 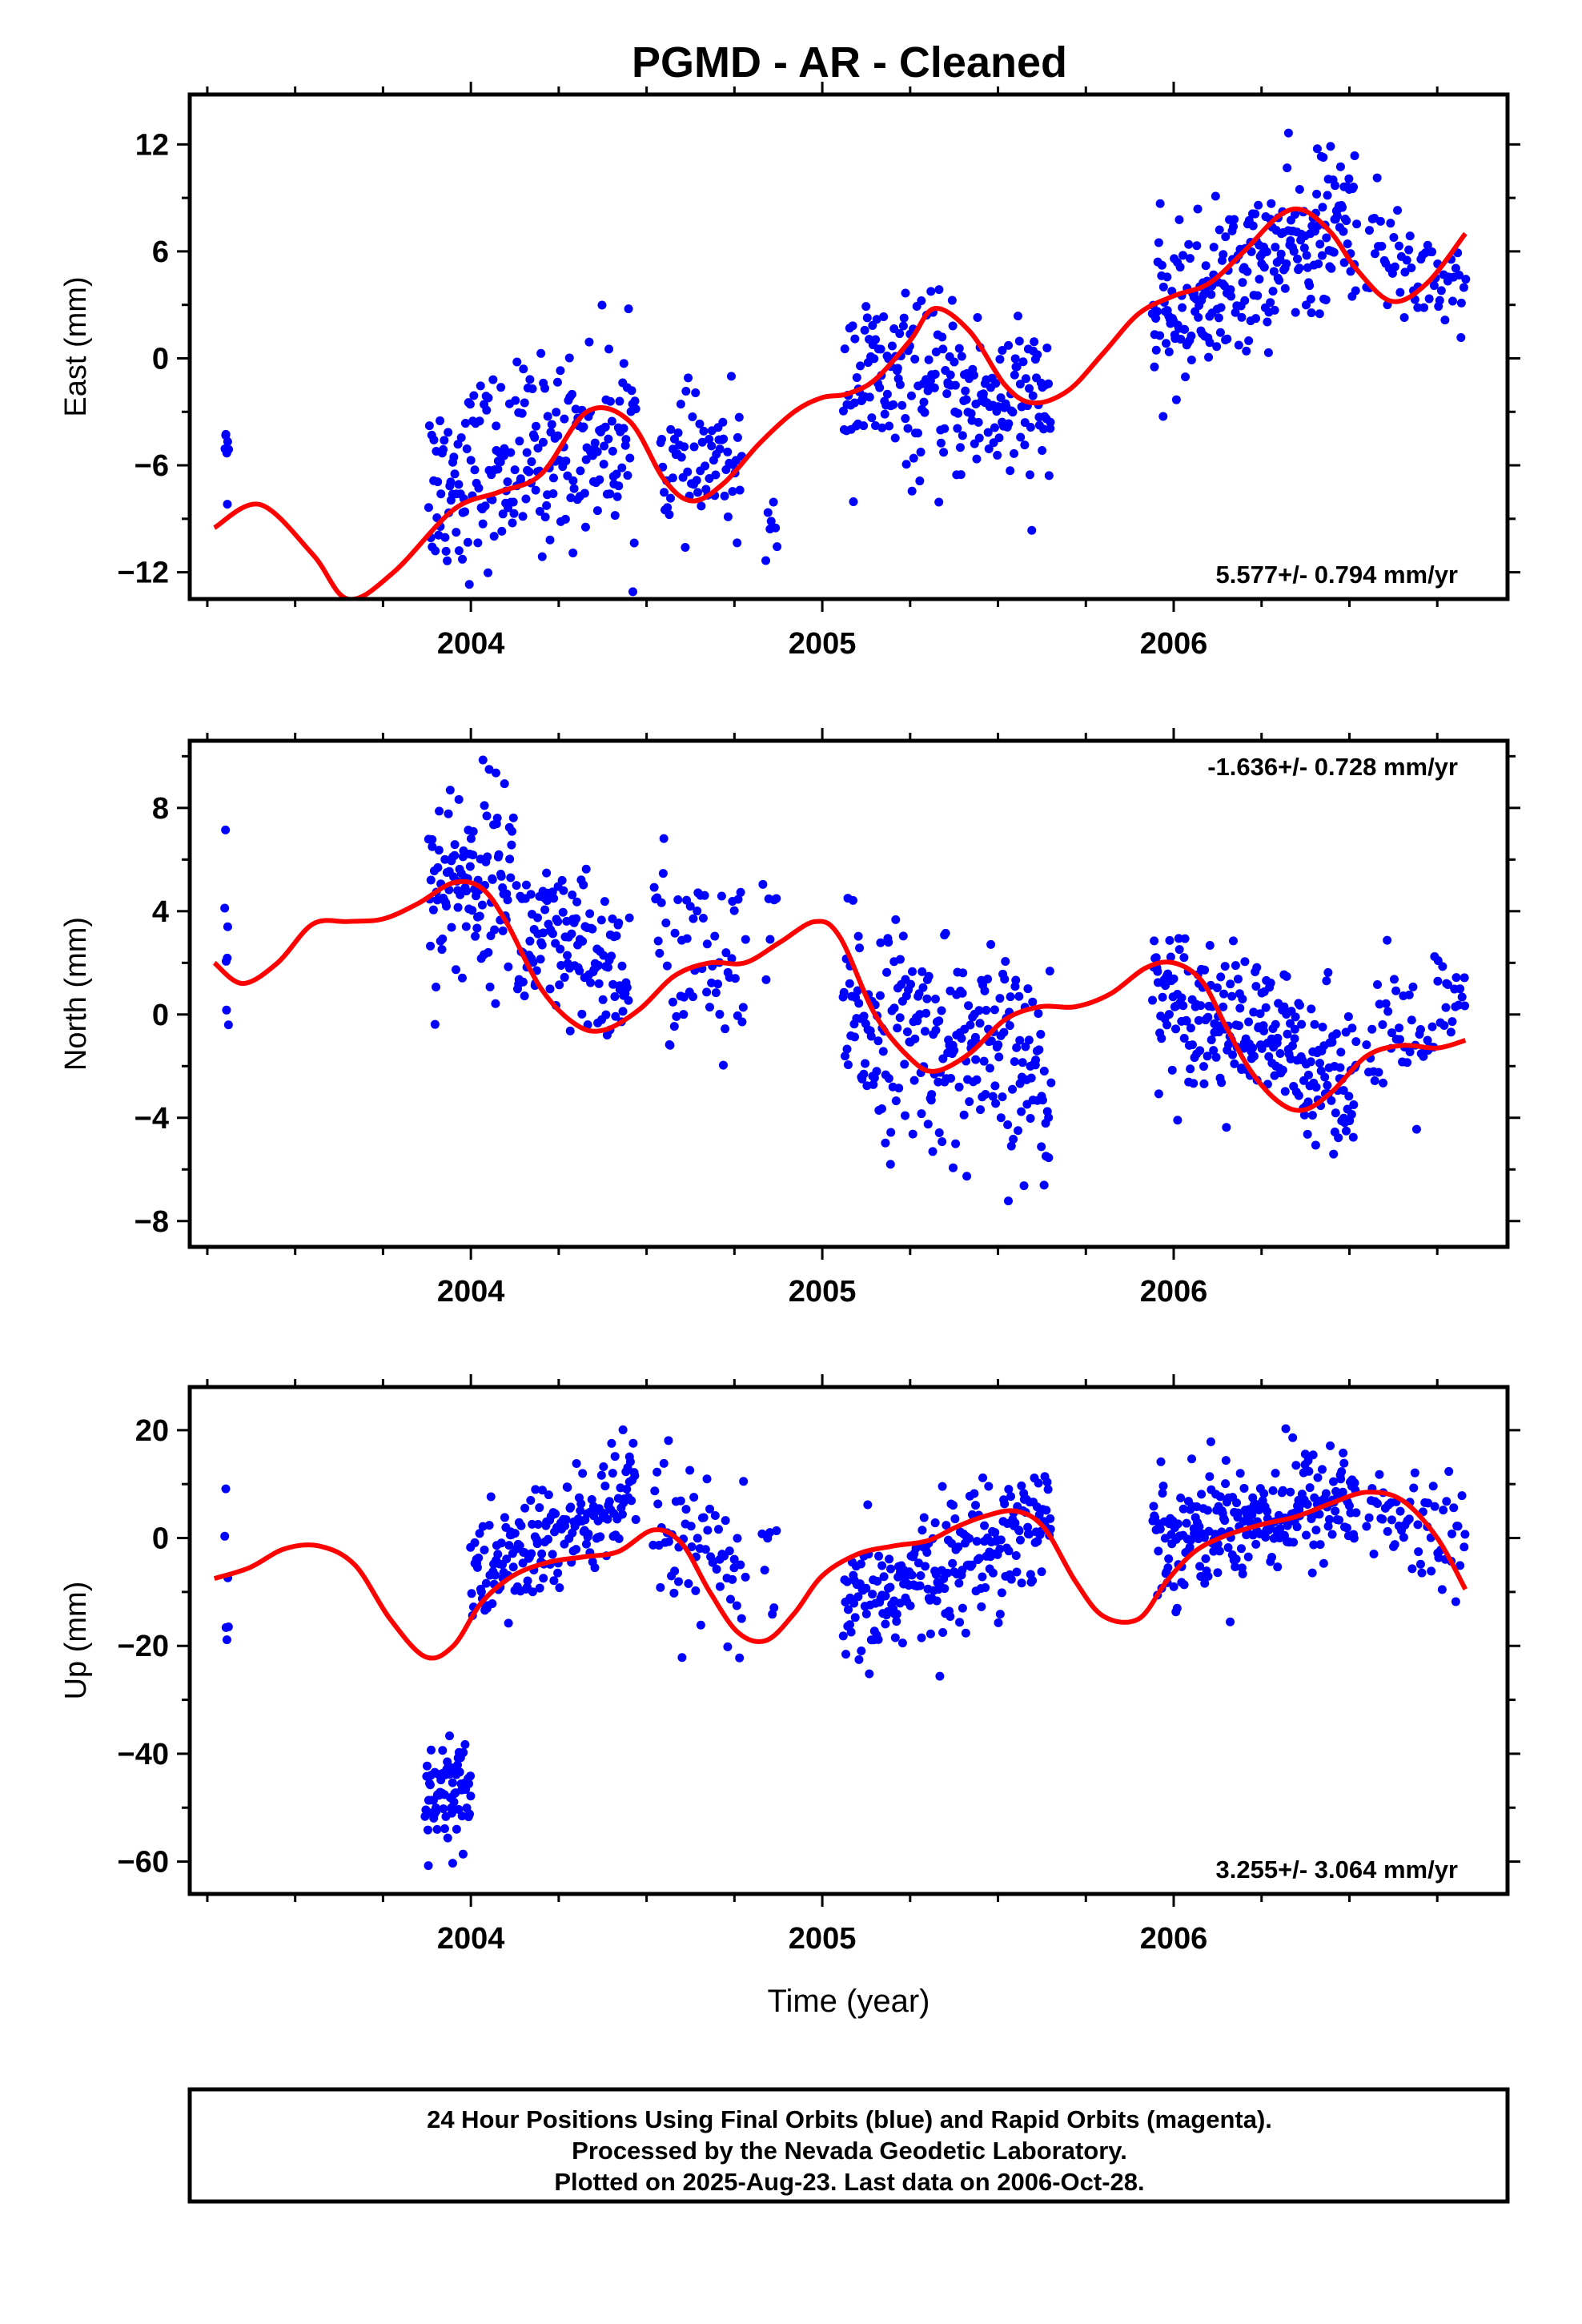 I want to click on x-tick-label: 2006, so click(x=1174, y=1939).